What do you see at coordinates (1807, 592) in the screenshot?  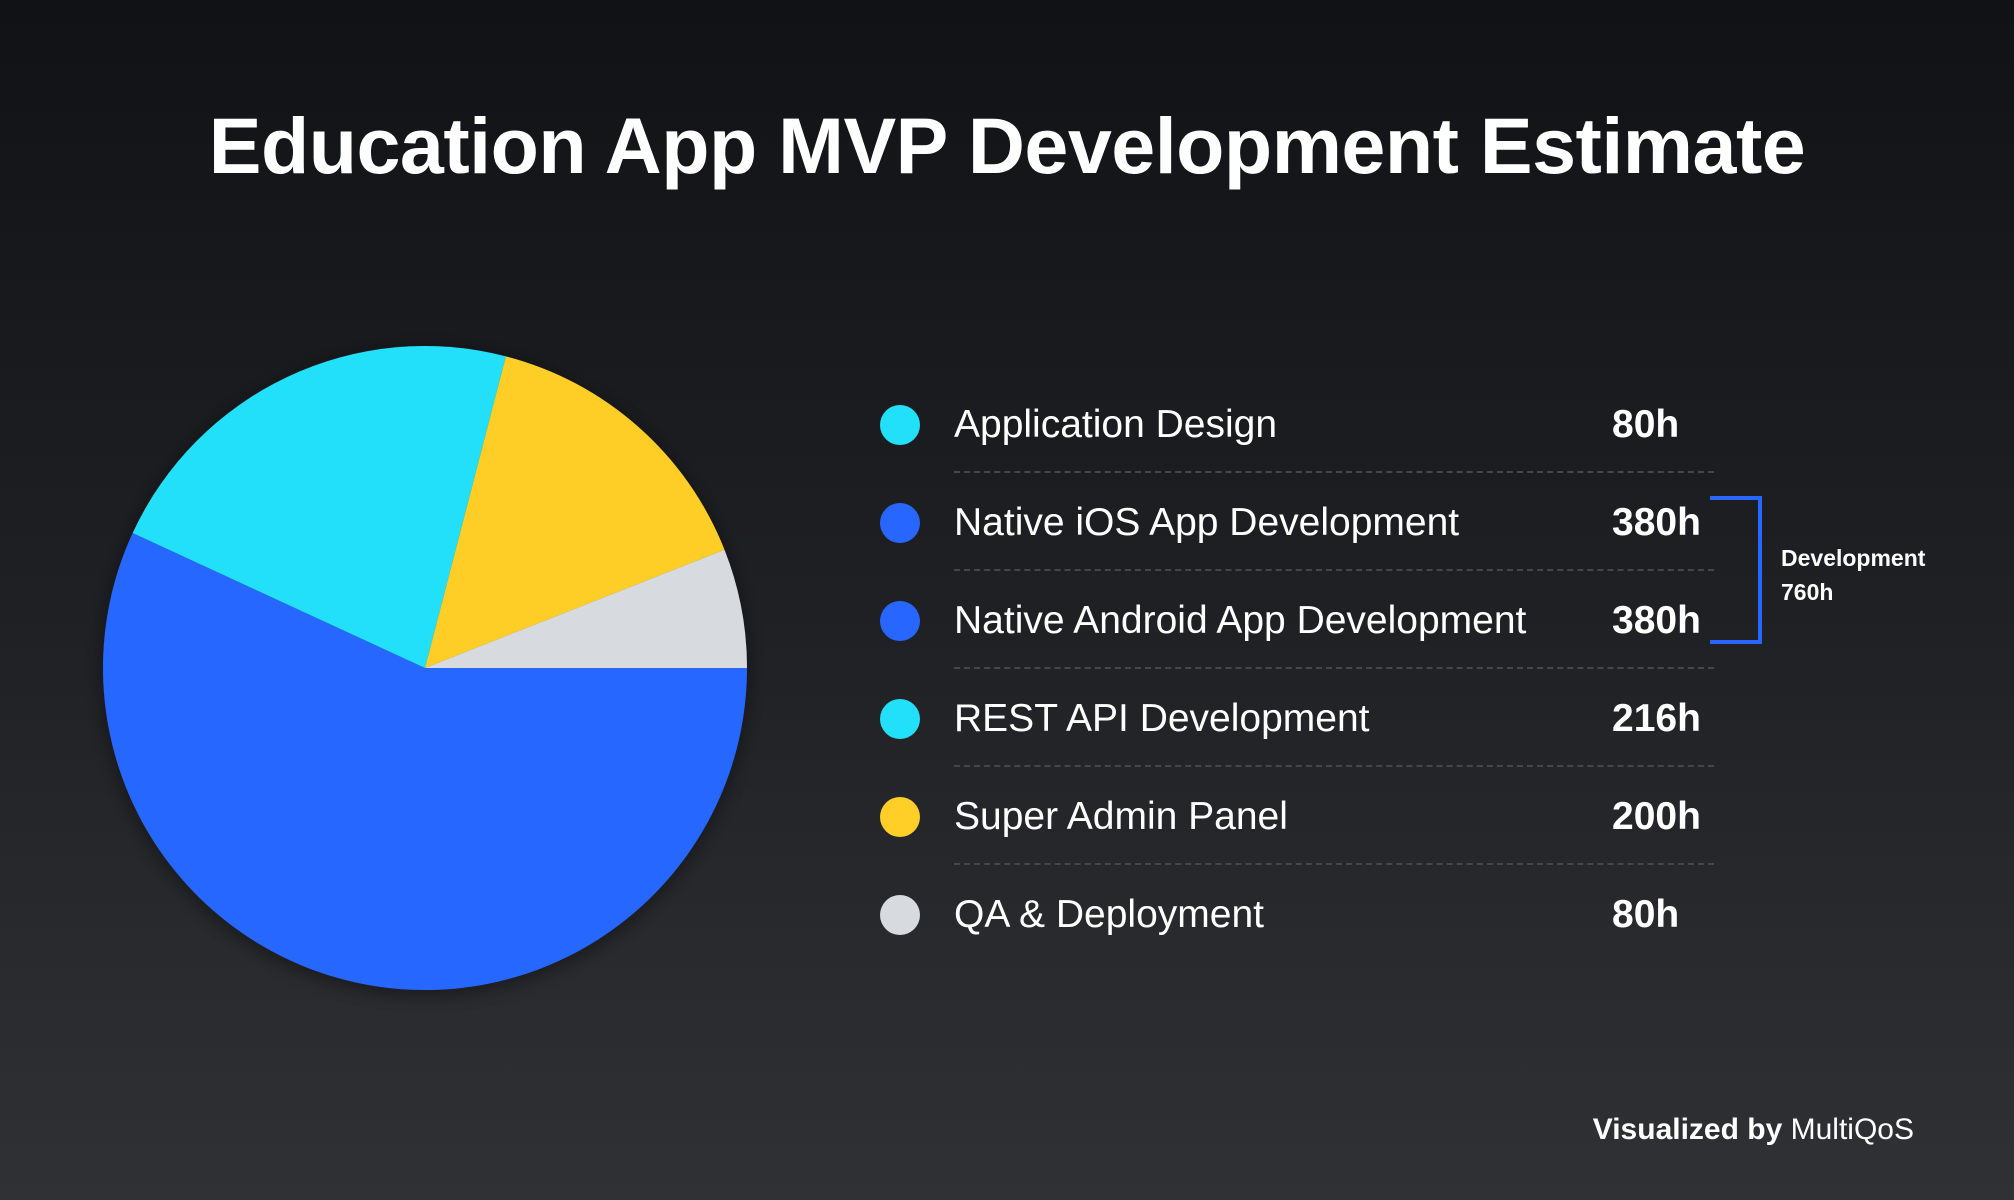 I see `group-label-value: 760h` at bounding box center [1807, 592].